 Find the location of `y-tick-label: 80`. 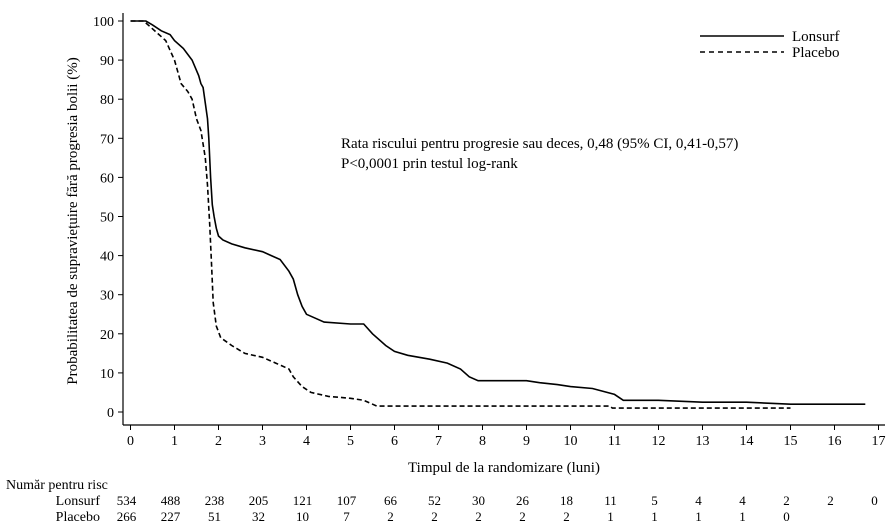

y-tick-label: 80 is located at coordinates (107, 100).